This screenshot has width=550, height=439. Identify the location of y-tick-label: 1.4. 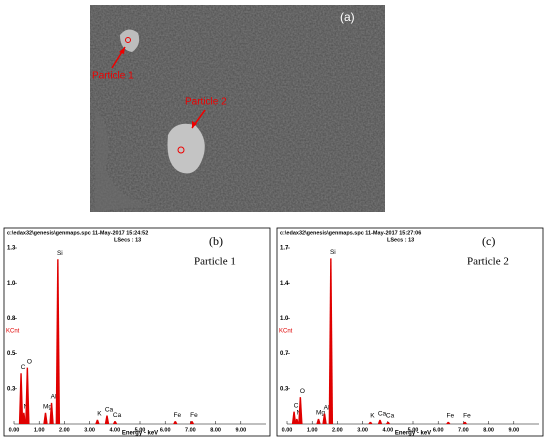
(284, 284).